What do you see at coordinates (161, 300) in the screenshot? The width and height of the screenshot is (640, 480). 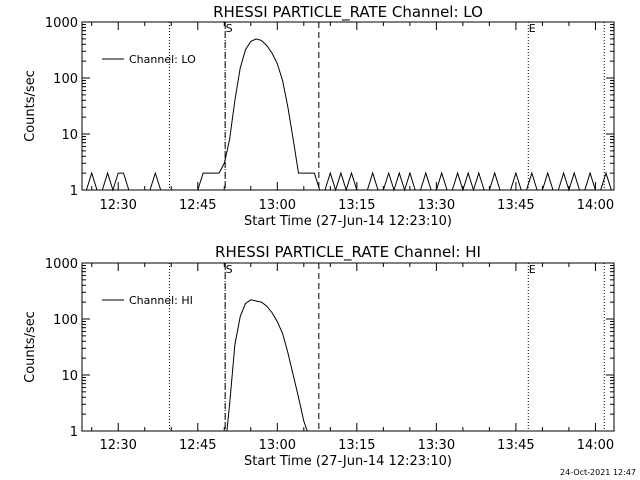 I see `legend-entry: Channel: HI` at bounding box center [161, 300].